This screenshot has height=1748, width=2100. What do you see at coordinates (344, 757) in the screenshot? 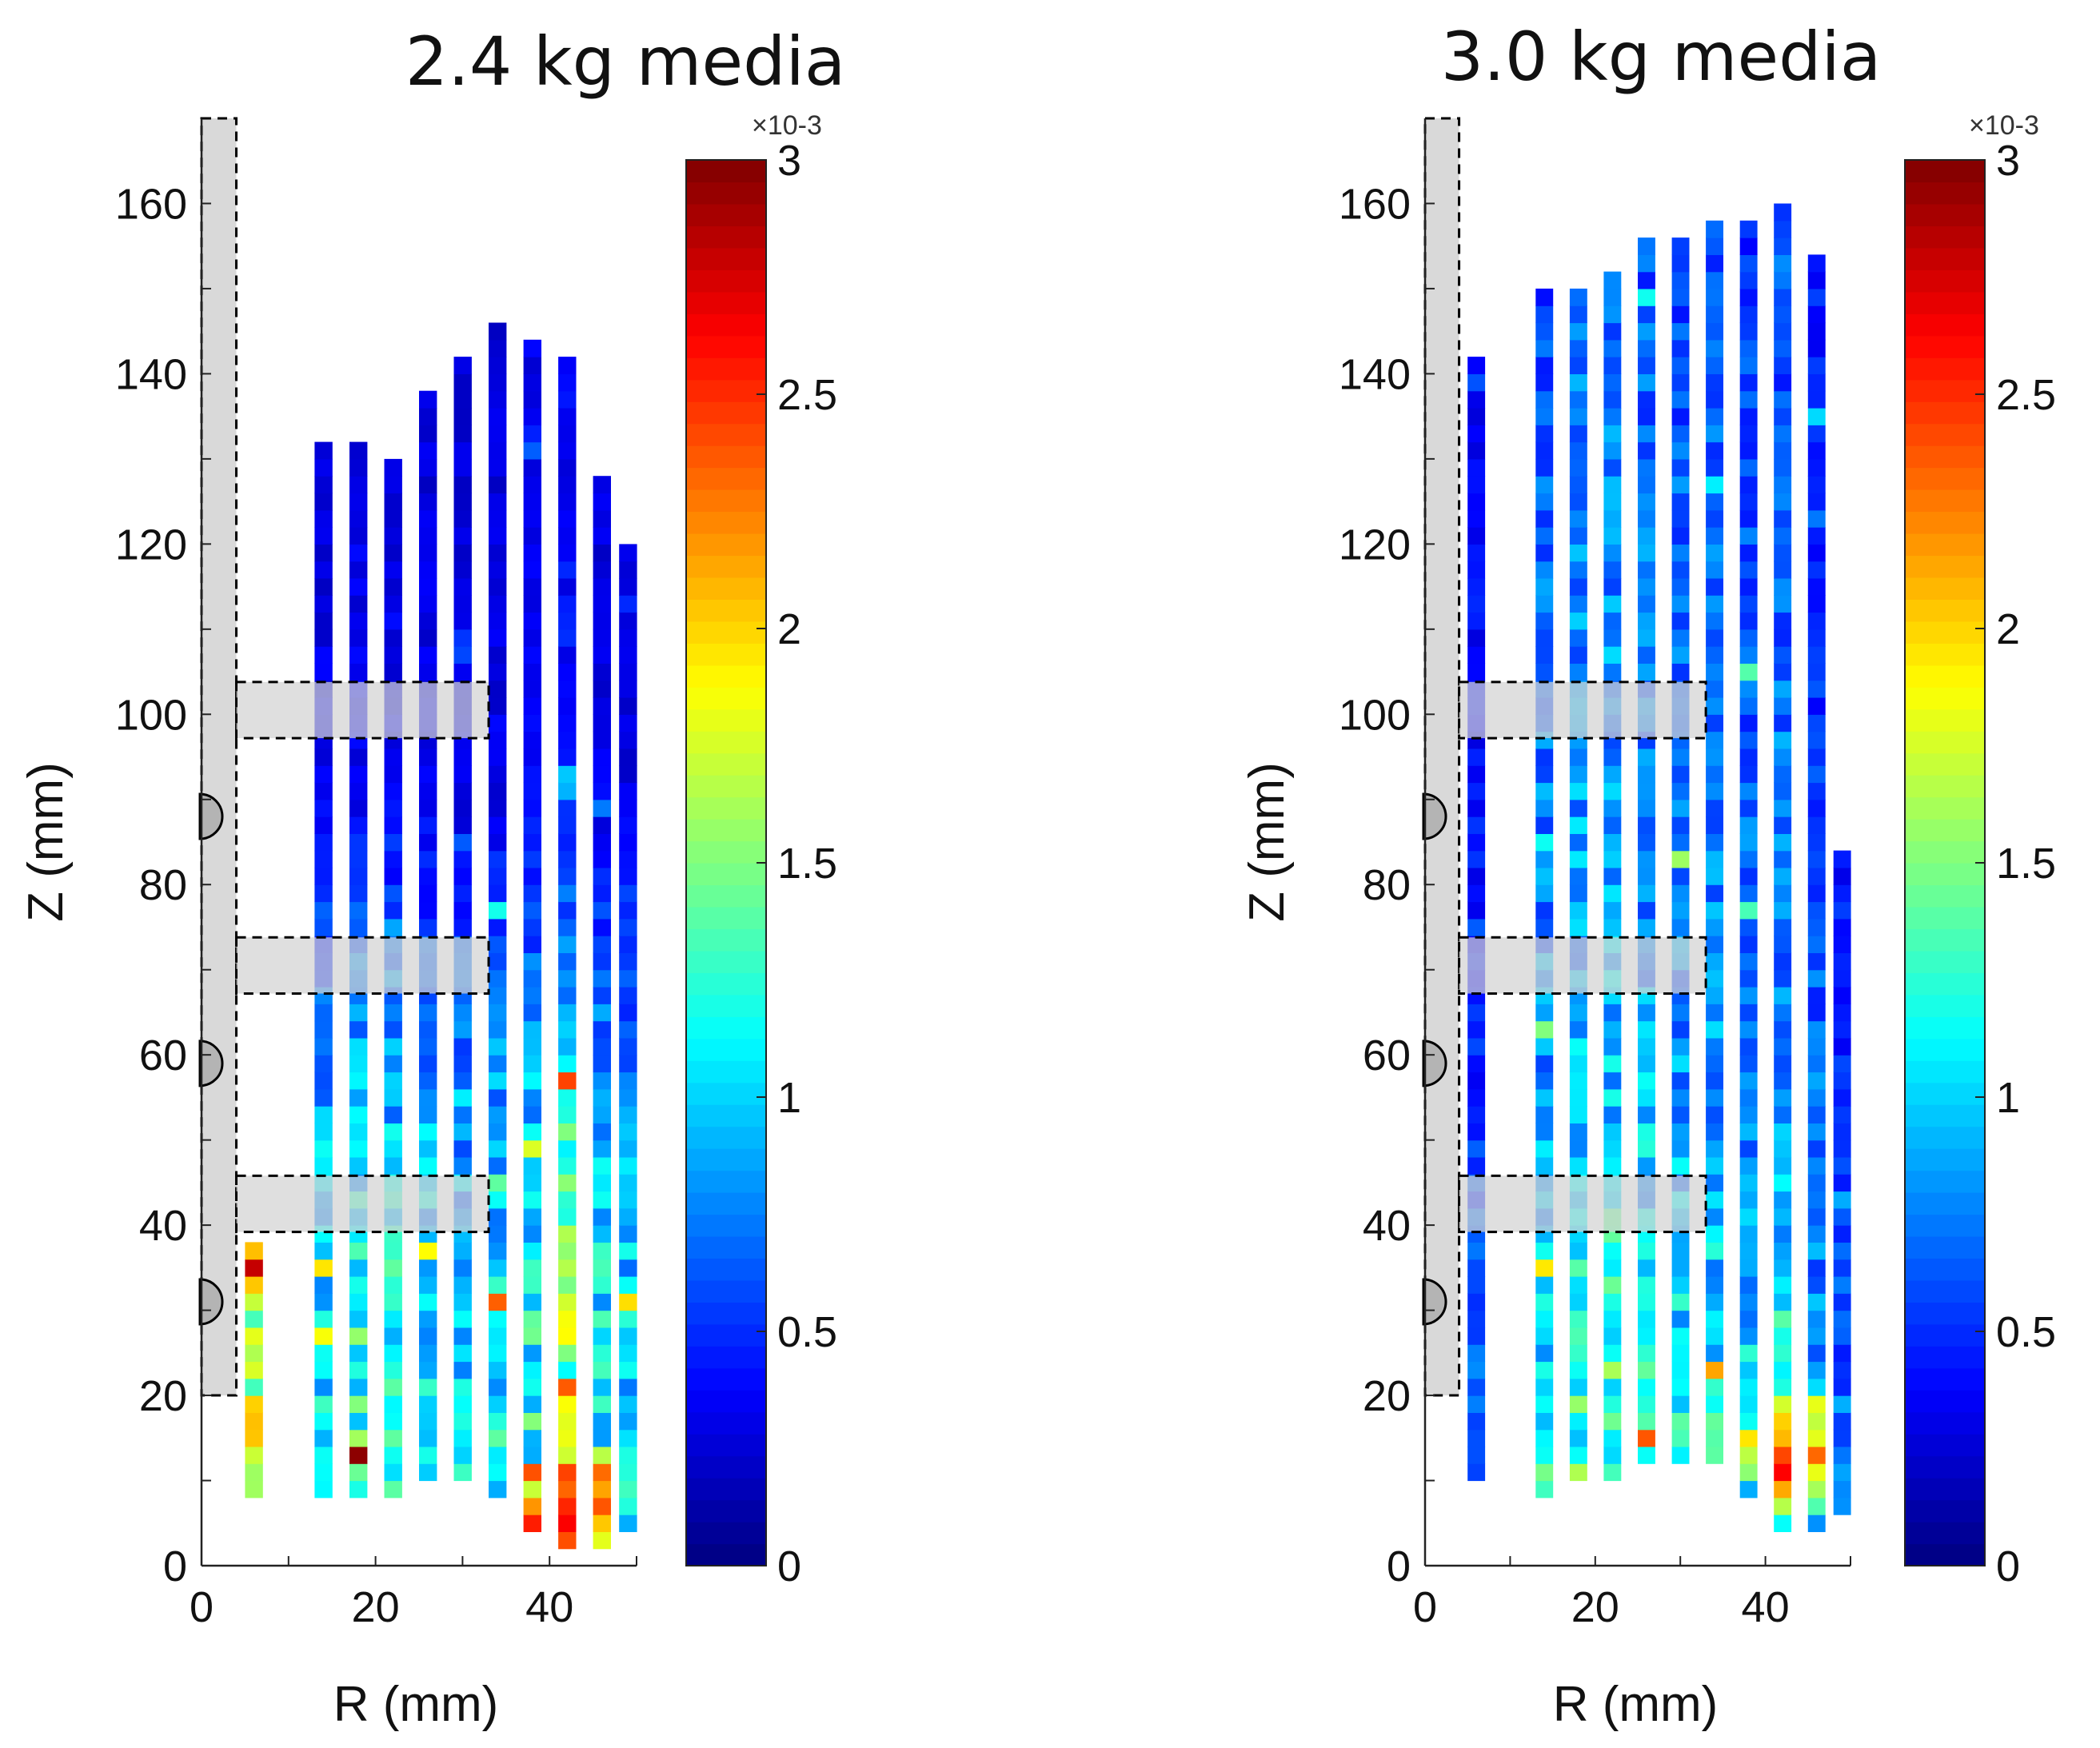
I see `impeller-internals` at bounding box center [344, 757].